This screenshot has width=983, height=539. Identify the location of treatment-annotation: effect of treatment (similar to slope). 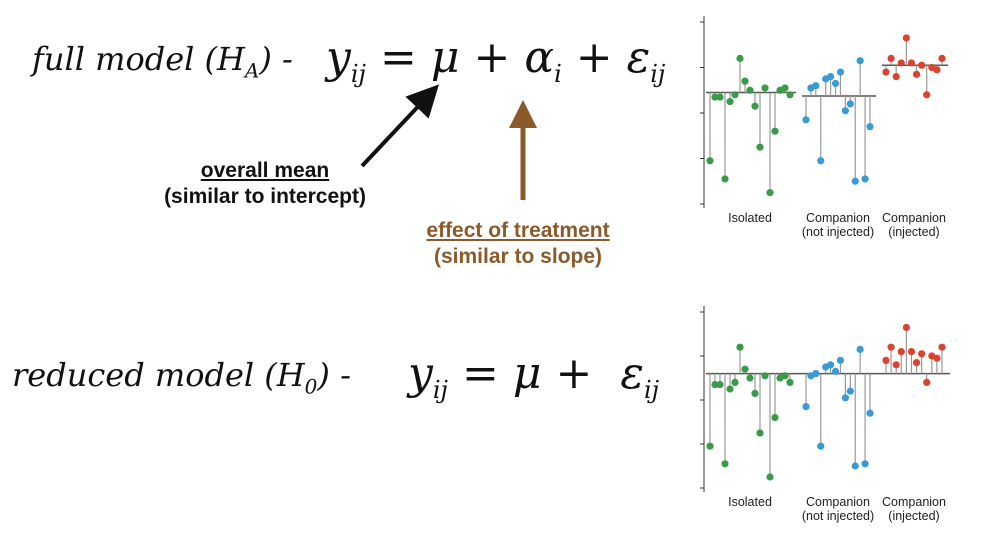
(518, 243).